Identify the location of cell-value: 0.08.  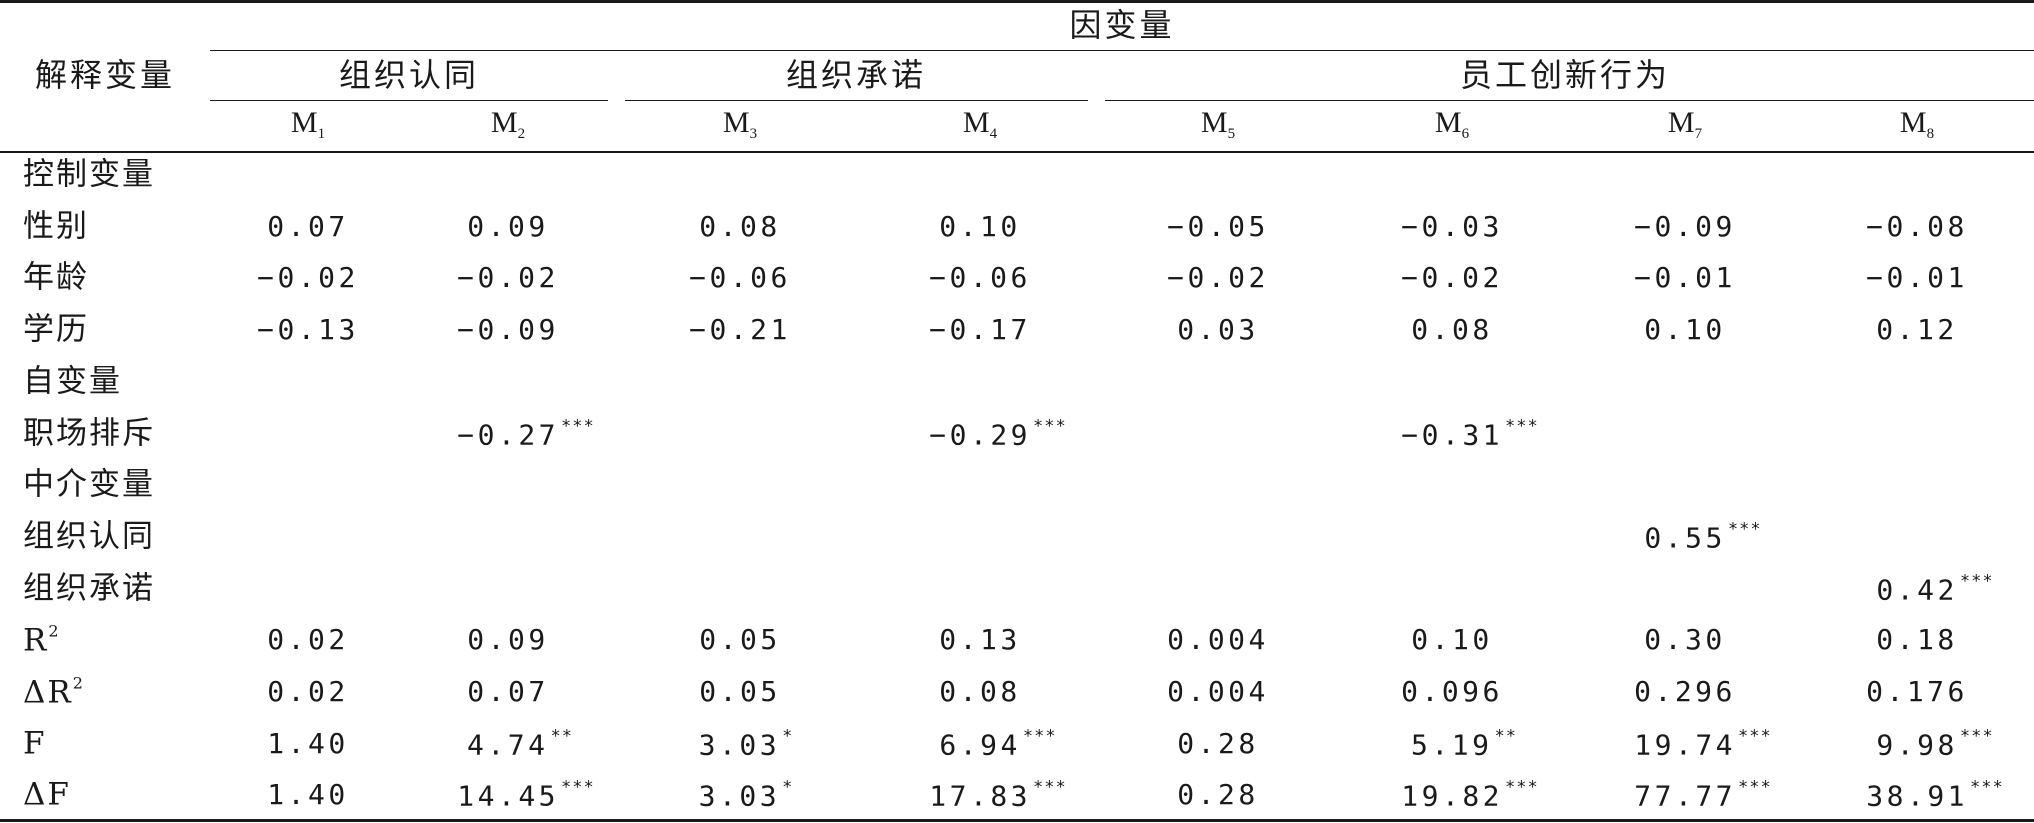
(980, 691).